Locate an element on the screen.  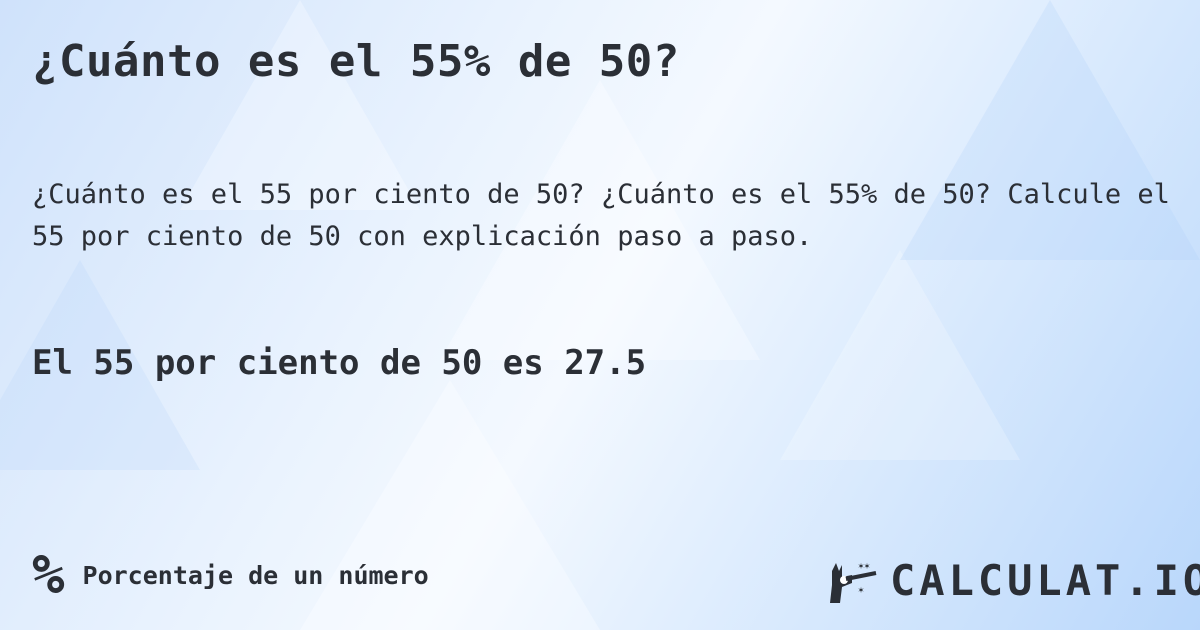
logo: ✶✶ ✶ CALCULAT.IO is located at coordinates (1014, 580).